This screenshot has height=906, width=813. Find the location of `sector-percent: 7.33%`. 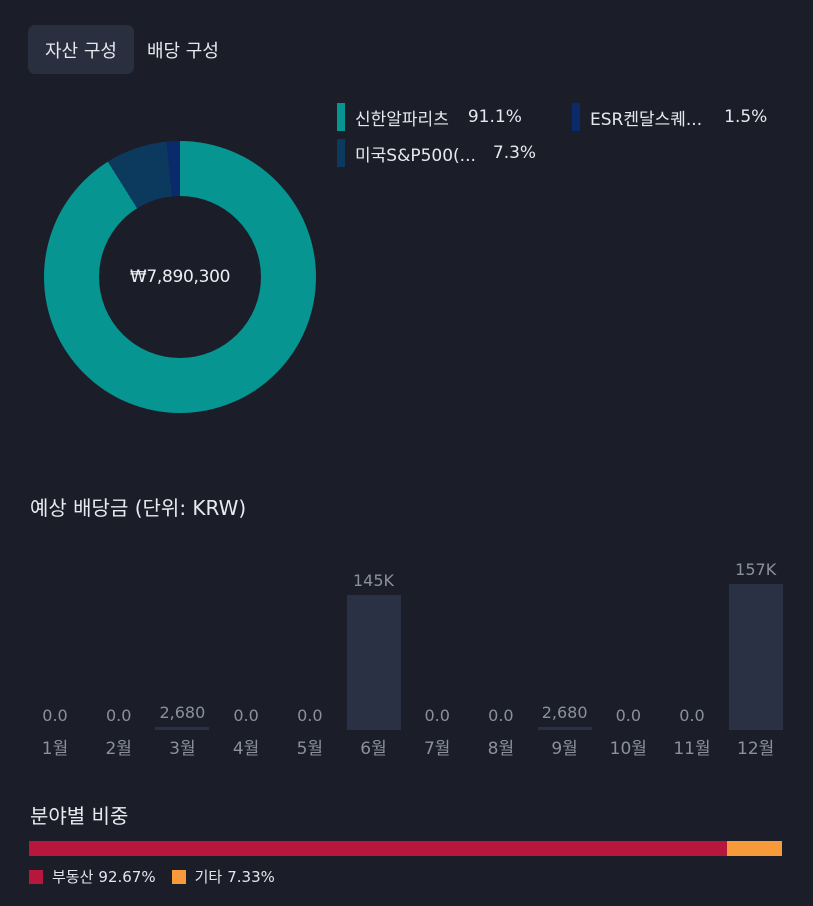

sector-percent: 7.33% is located at coordinates (251, 876).